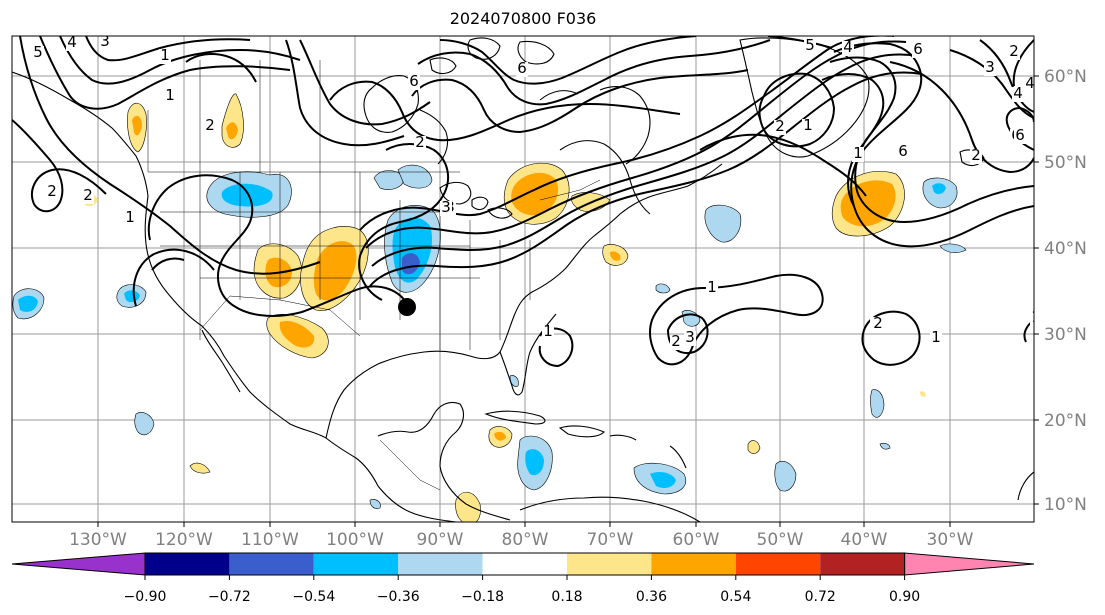  What do you see at coordinates (904, 597) in the screenshot?
I see `colorbar-tick-label: 0.90` at bounding box center [904, 597].